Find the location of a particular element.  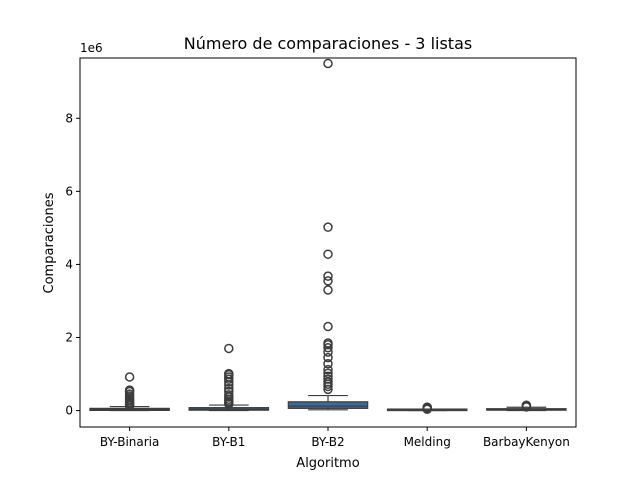

chart-title: Número de comparaciones - 3 listas is located at coordinates (328, 43).